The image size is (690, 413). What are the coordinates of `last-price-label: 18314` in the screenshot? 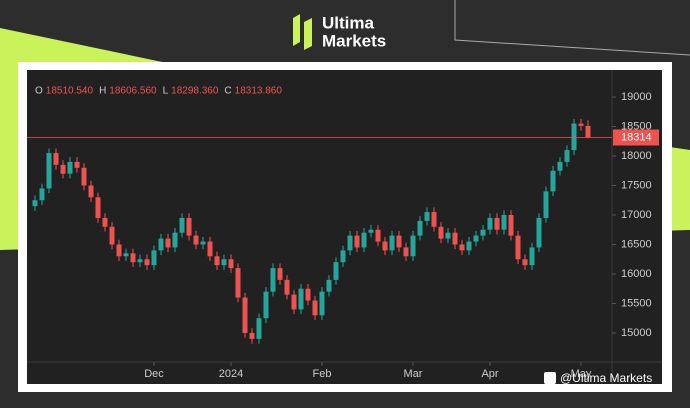 It's located at (636, 137).